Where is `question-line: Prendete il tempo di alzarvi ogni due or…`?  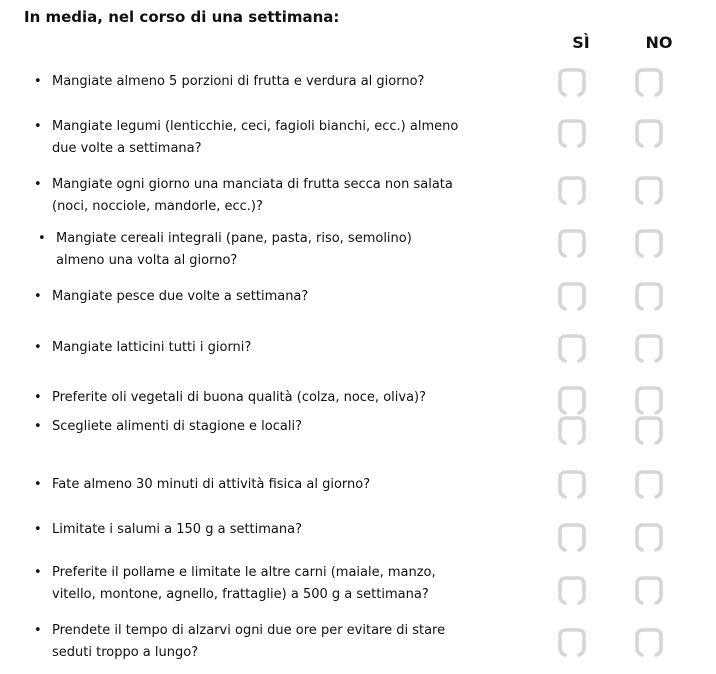
question-line: Prendete il tempo di alzarvi ogni due or… is located at coordinates (249, 630).